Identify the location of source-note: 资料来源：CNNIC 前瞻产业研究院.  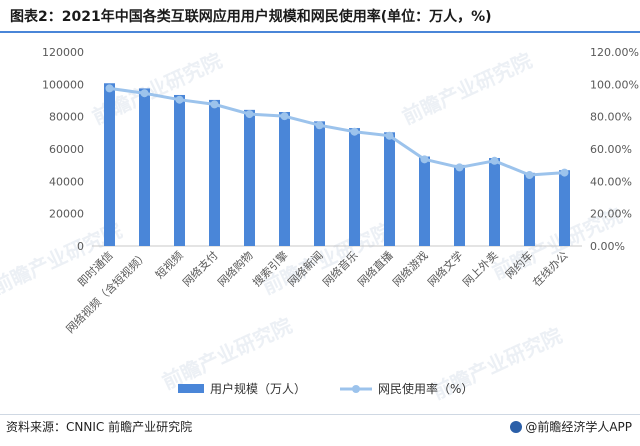
(99, 427).